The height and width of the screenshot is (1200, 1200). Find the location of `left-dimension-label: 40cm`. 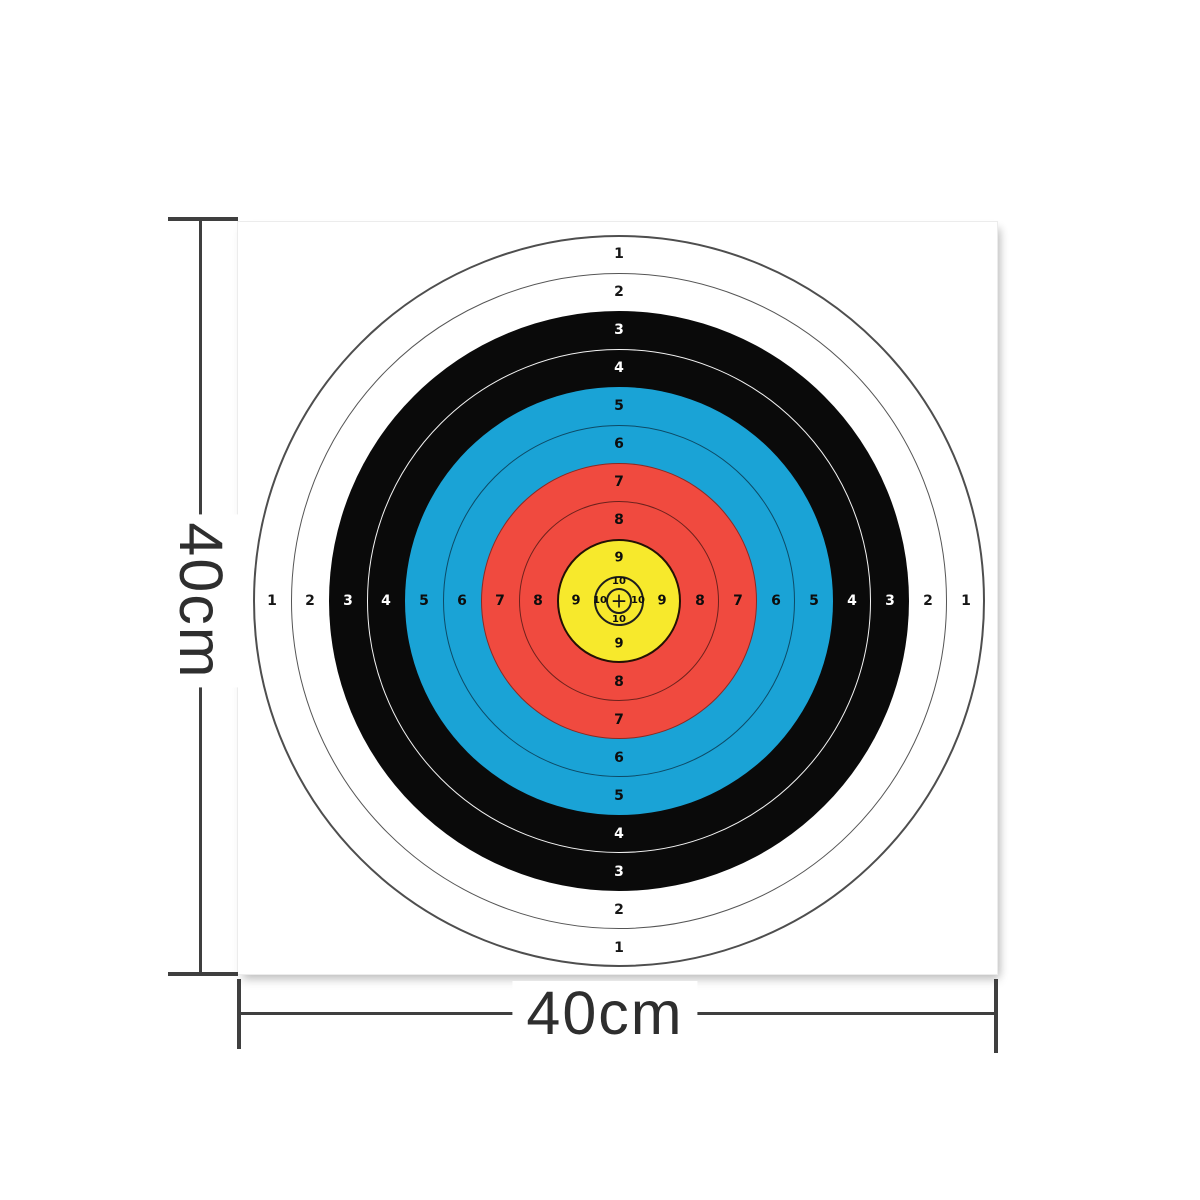

left-dimension-label: 40cm is located at coordinates (201, 601).